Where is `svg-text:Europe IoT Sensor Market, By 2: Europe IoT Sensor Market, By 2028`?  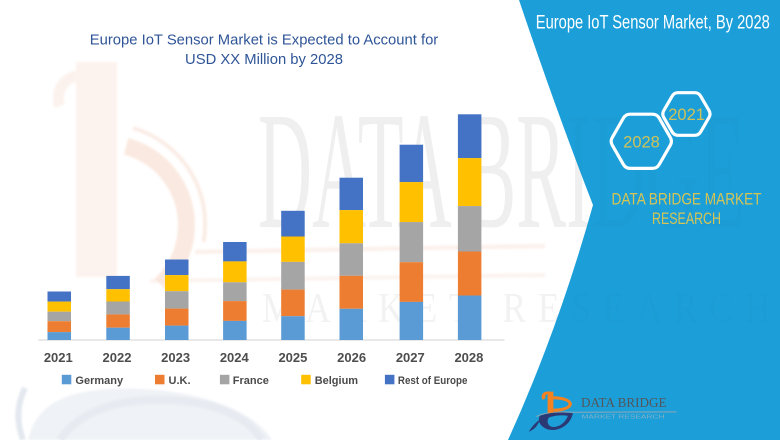 svg-text:Europe IoT Sensor Market, By 2: Europe IoT Sensor Market, By 2028 is located at coordinates (653, 23).